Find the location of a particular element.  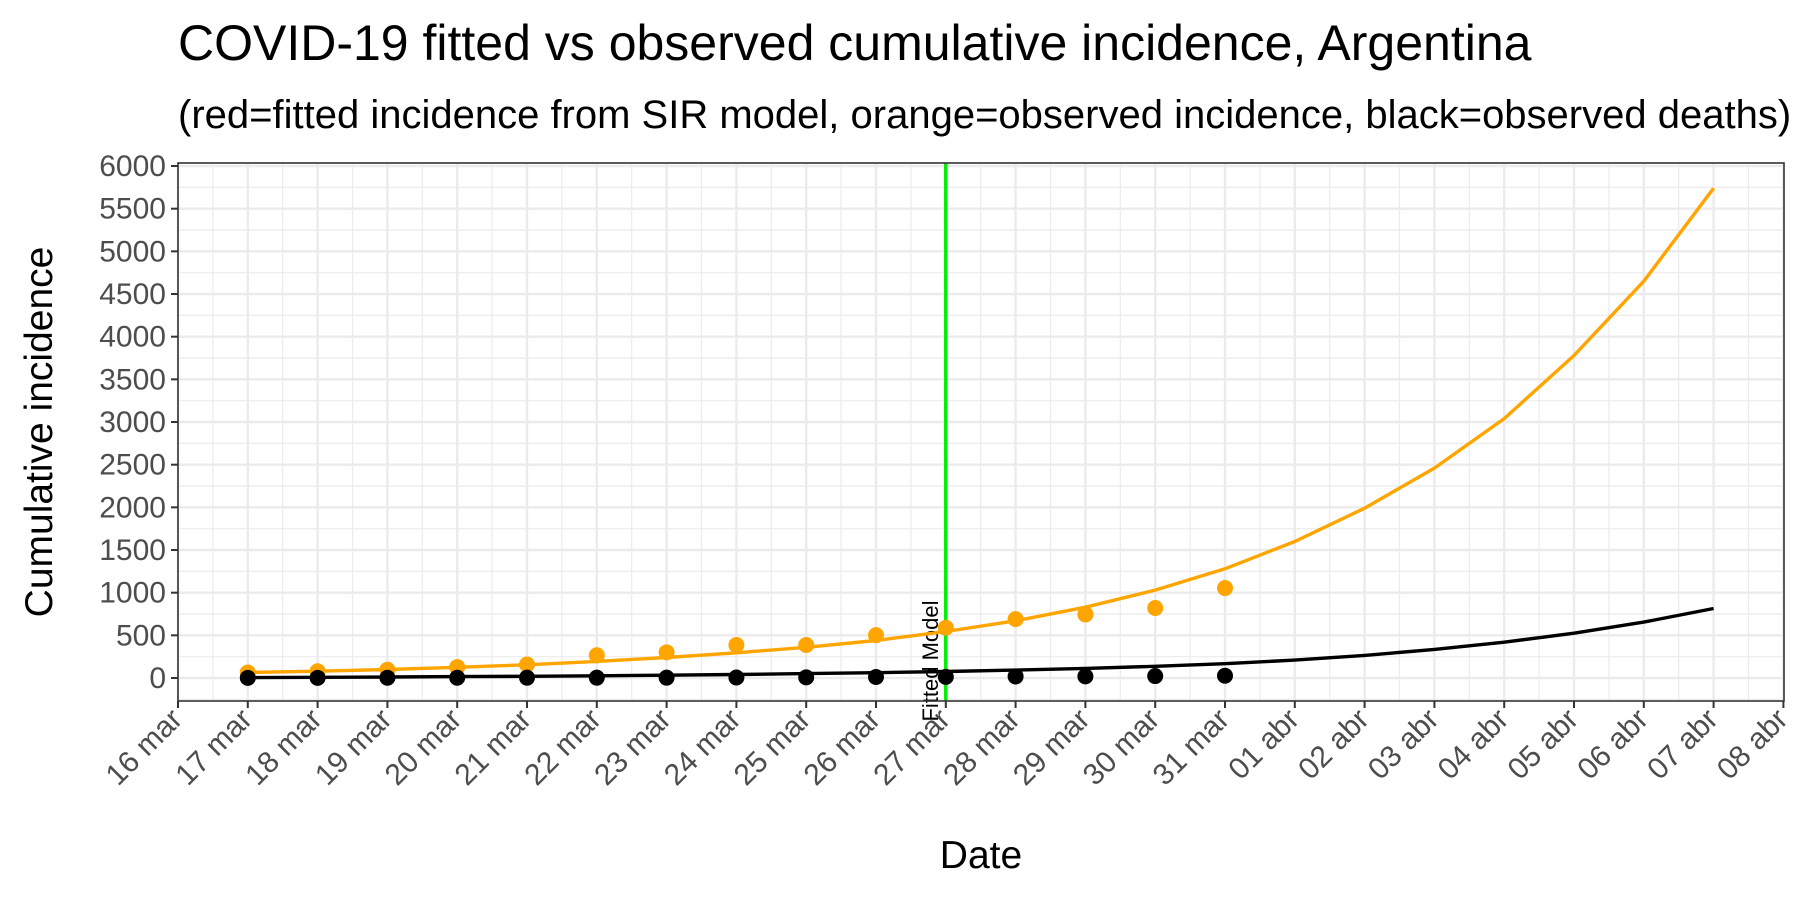

x-tick-label: 26 mar is located at coordinates (842, 747).